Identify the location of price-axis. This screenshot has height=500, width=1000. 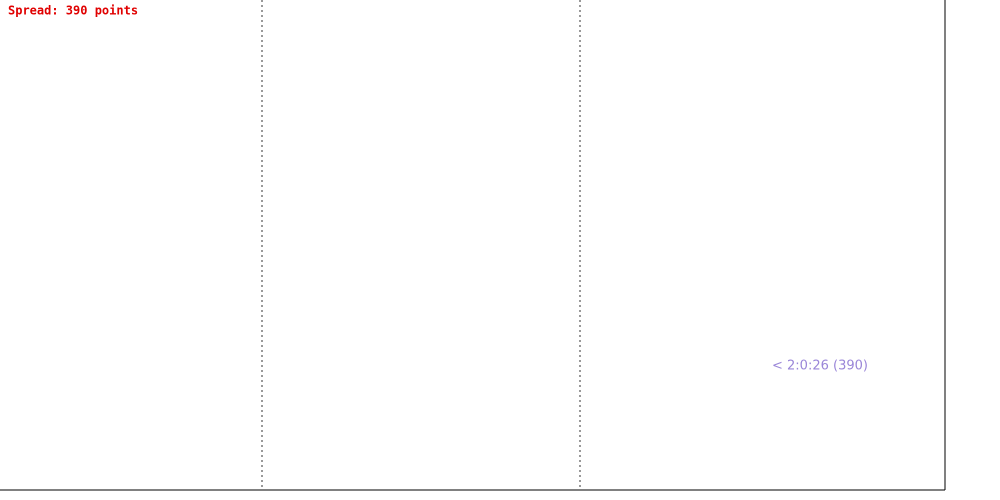
(972, 250).